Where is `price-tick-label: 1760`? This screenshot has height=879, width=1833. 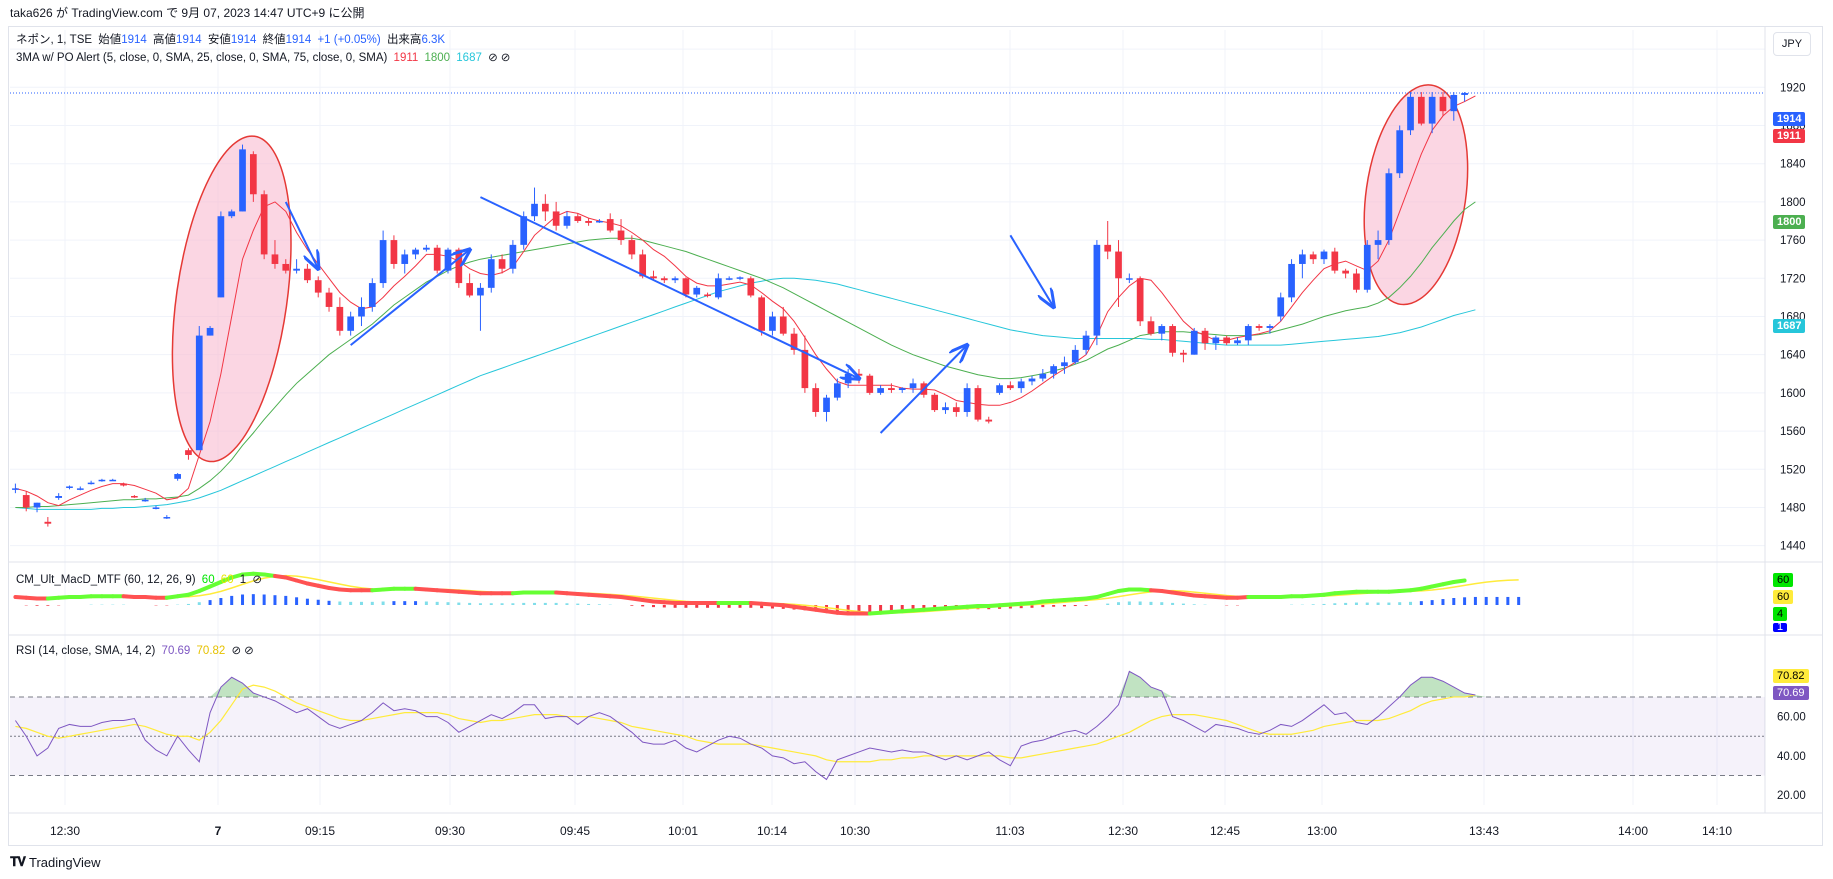 price-tick-label: 1760 is located at coordinates (1793, 241).